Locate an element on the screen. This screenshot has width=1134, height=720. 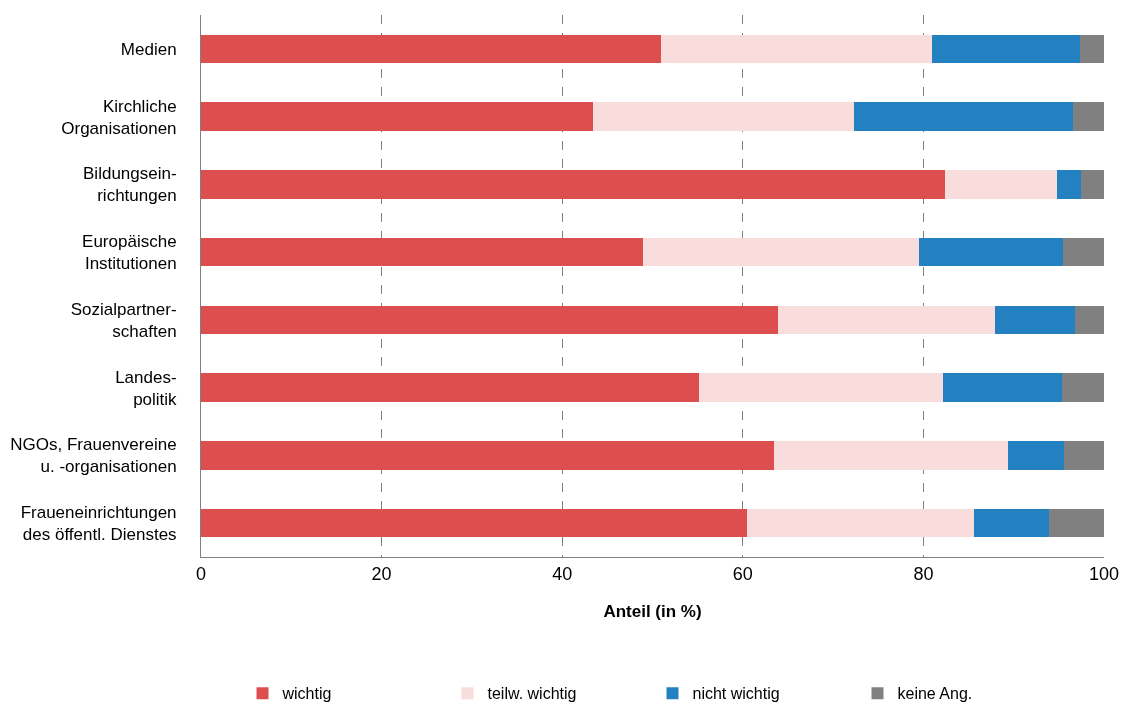
x-axis-title: Anteil (in %) is located at coordinates (652, 611).